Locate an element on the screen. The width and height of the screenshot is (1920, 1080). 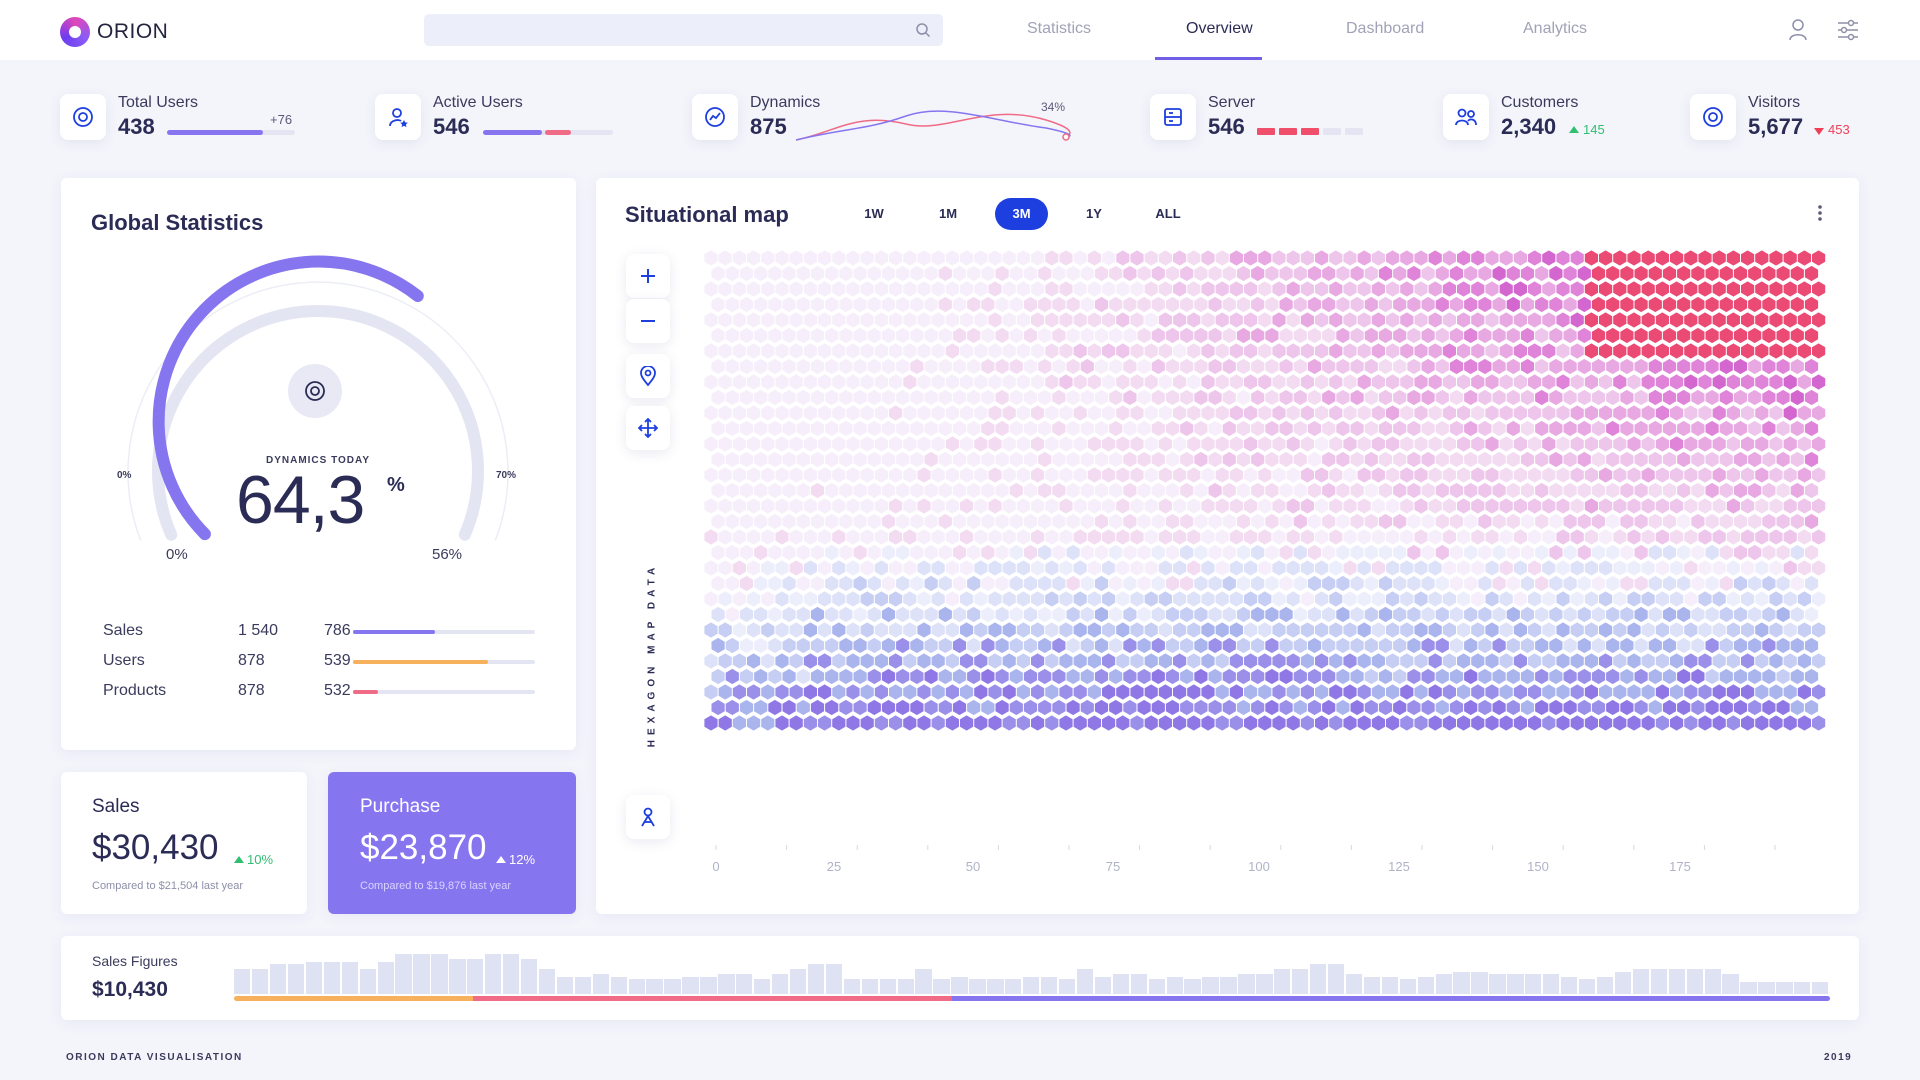
stat-visitors: Visitors 5,677 453 is located at coordinates (1790, 118).